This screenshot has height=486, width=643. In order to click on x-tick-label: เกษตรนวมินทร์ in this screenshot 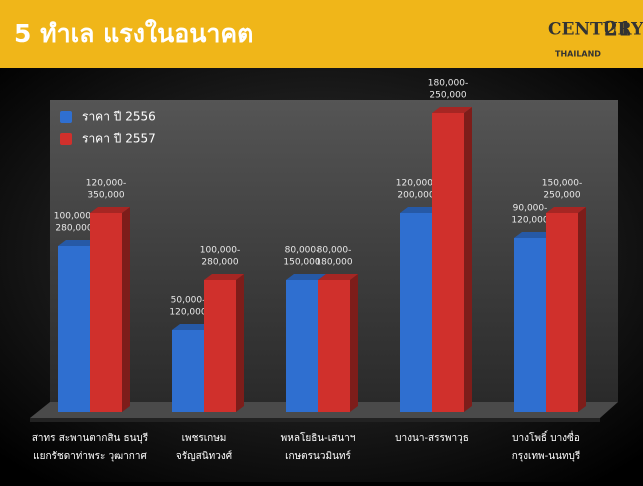, I will do `click(318, 456)`.